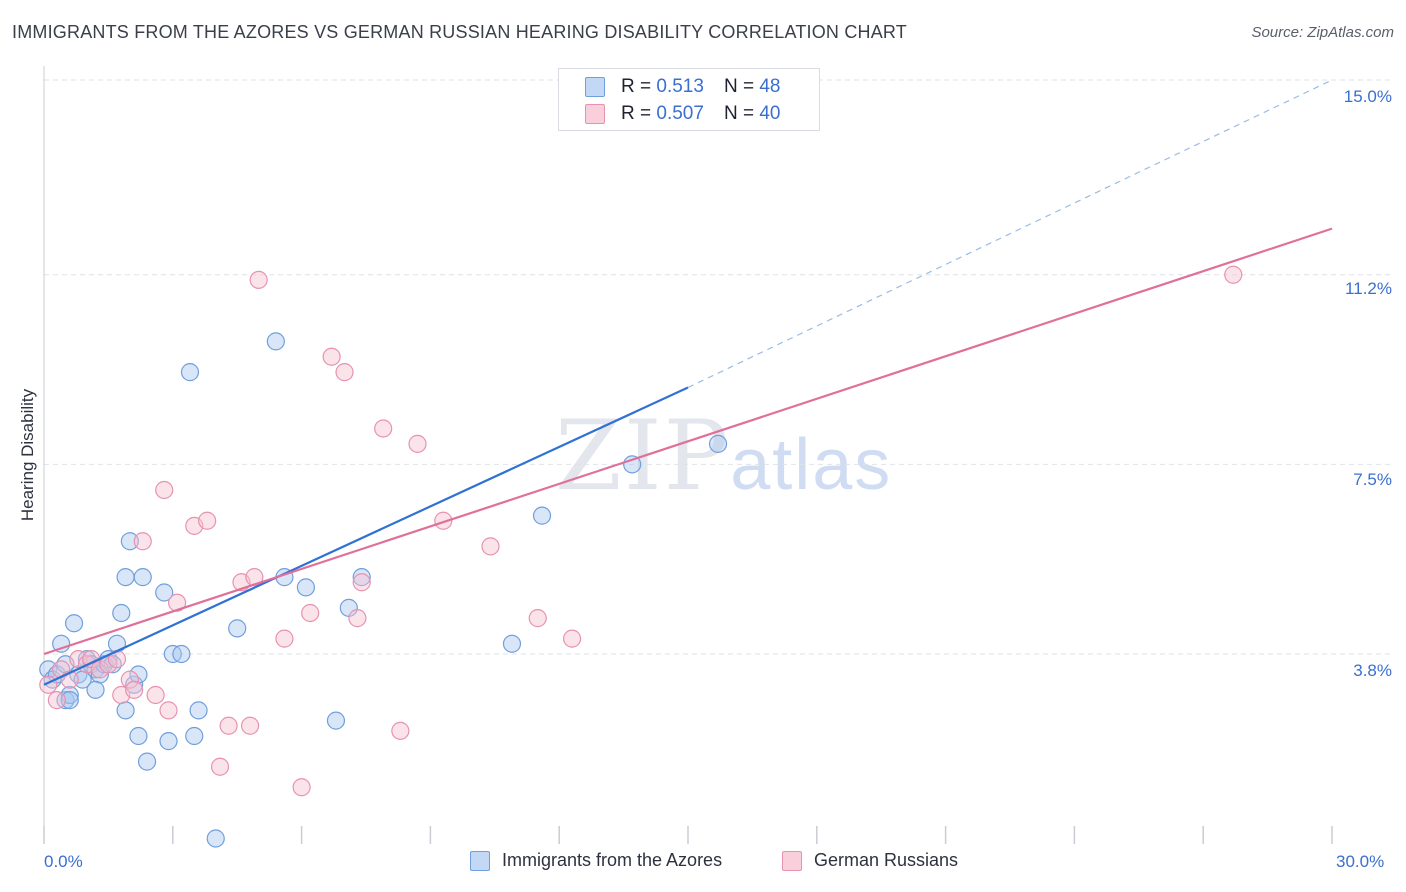 The height and width of the screenshot is (892, 1406). I want to click on legend-r-value: 0.513, so click(680, 86).